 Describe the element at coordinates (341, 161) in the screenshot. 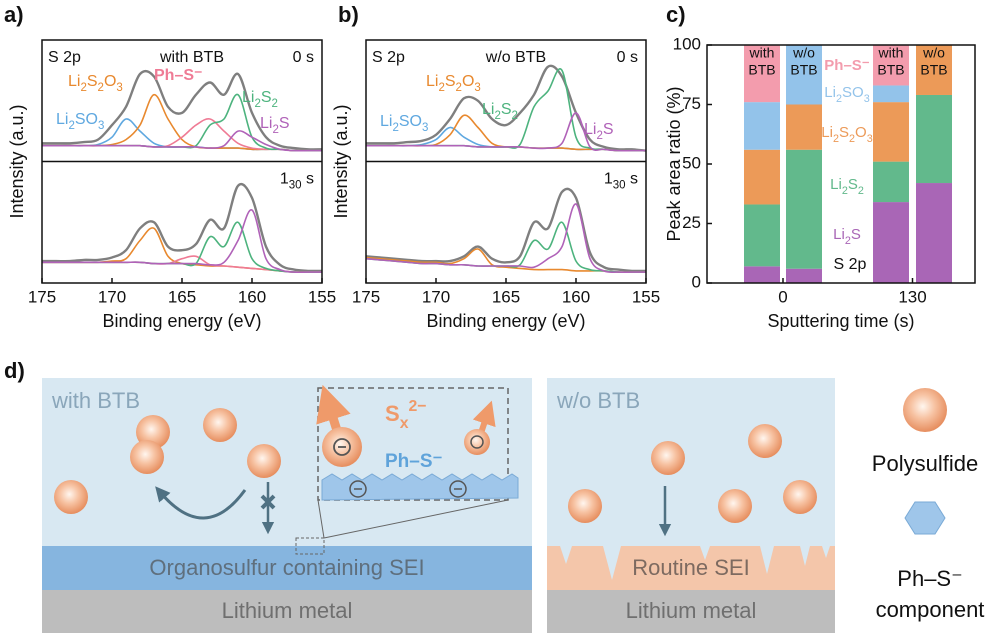

I see `y-axis-title: Intensity (a.u.)` at that location.